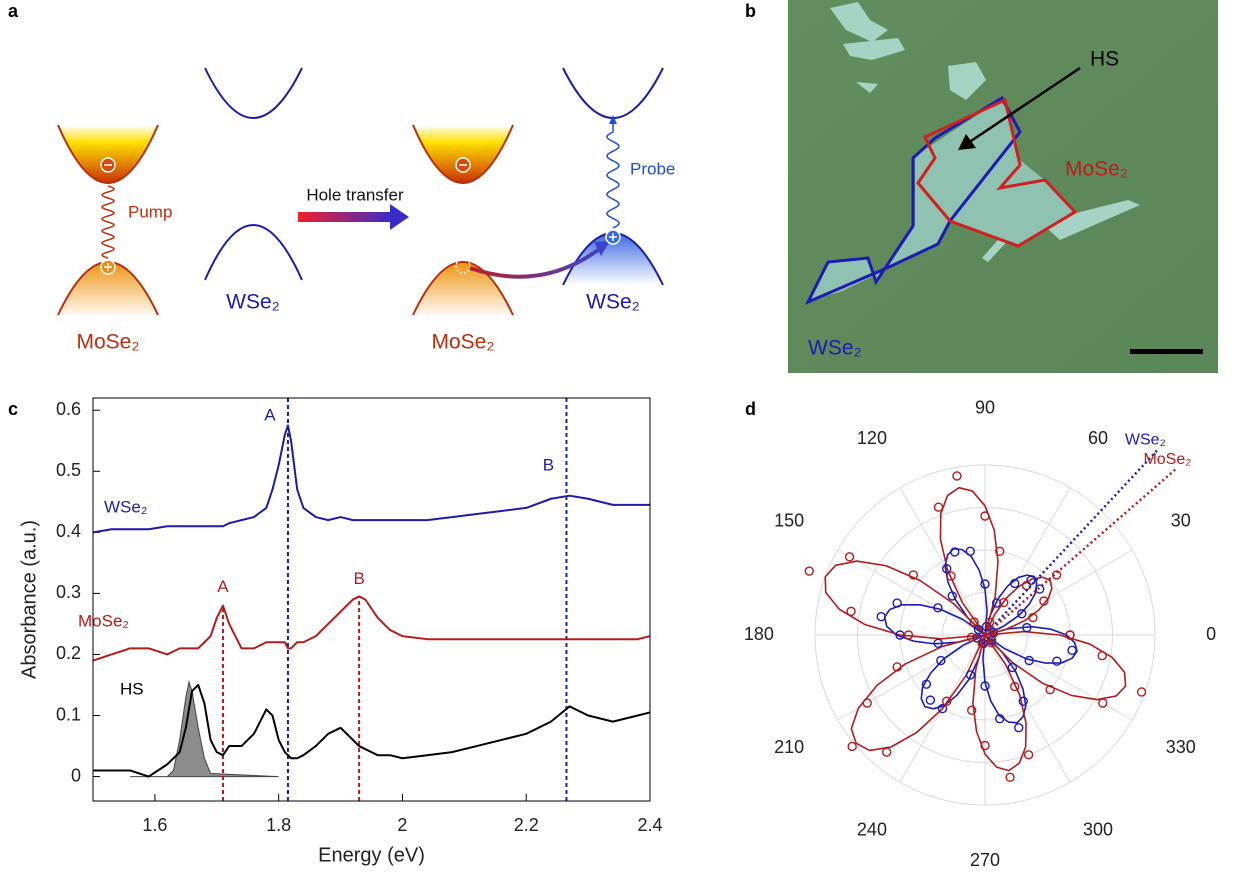 This screenshot has width=1233, height=873. I want to click on scale-bar, so click(1166, 351).